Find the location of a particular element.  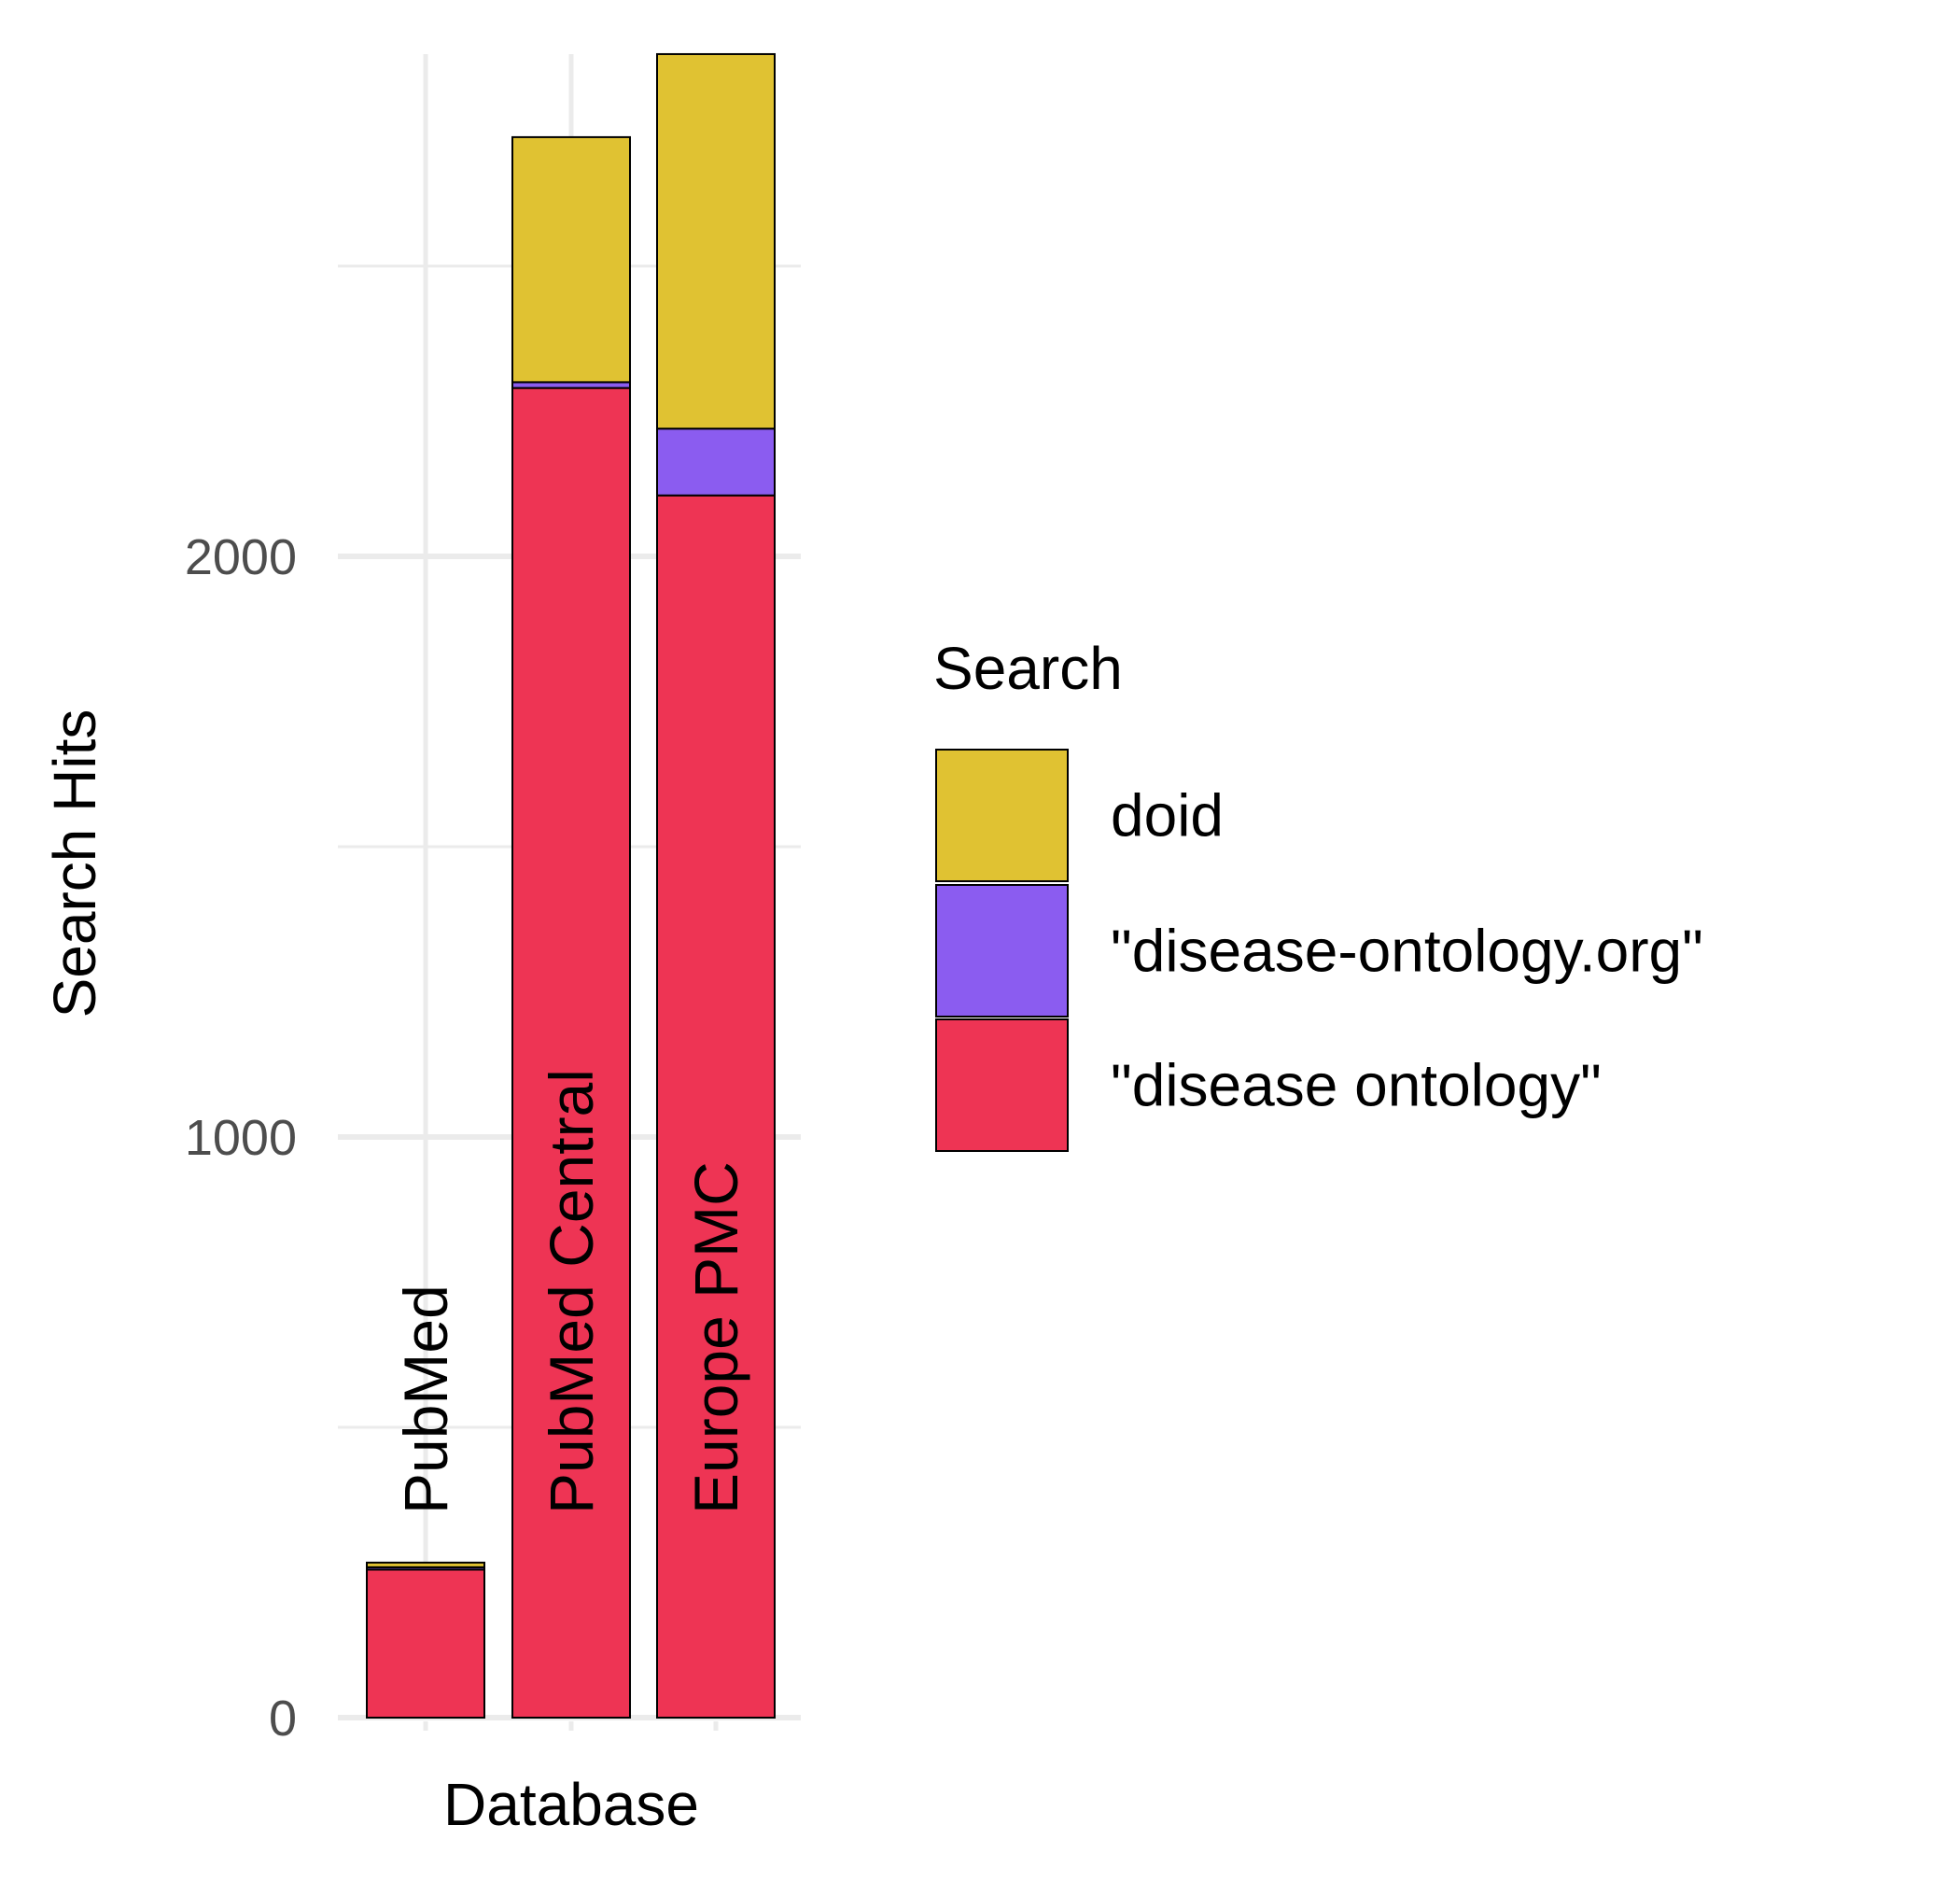

y-tick-label: 0 is located at coordinates (283, 1719).